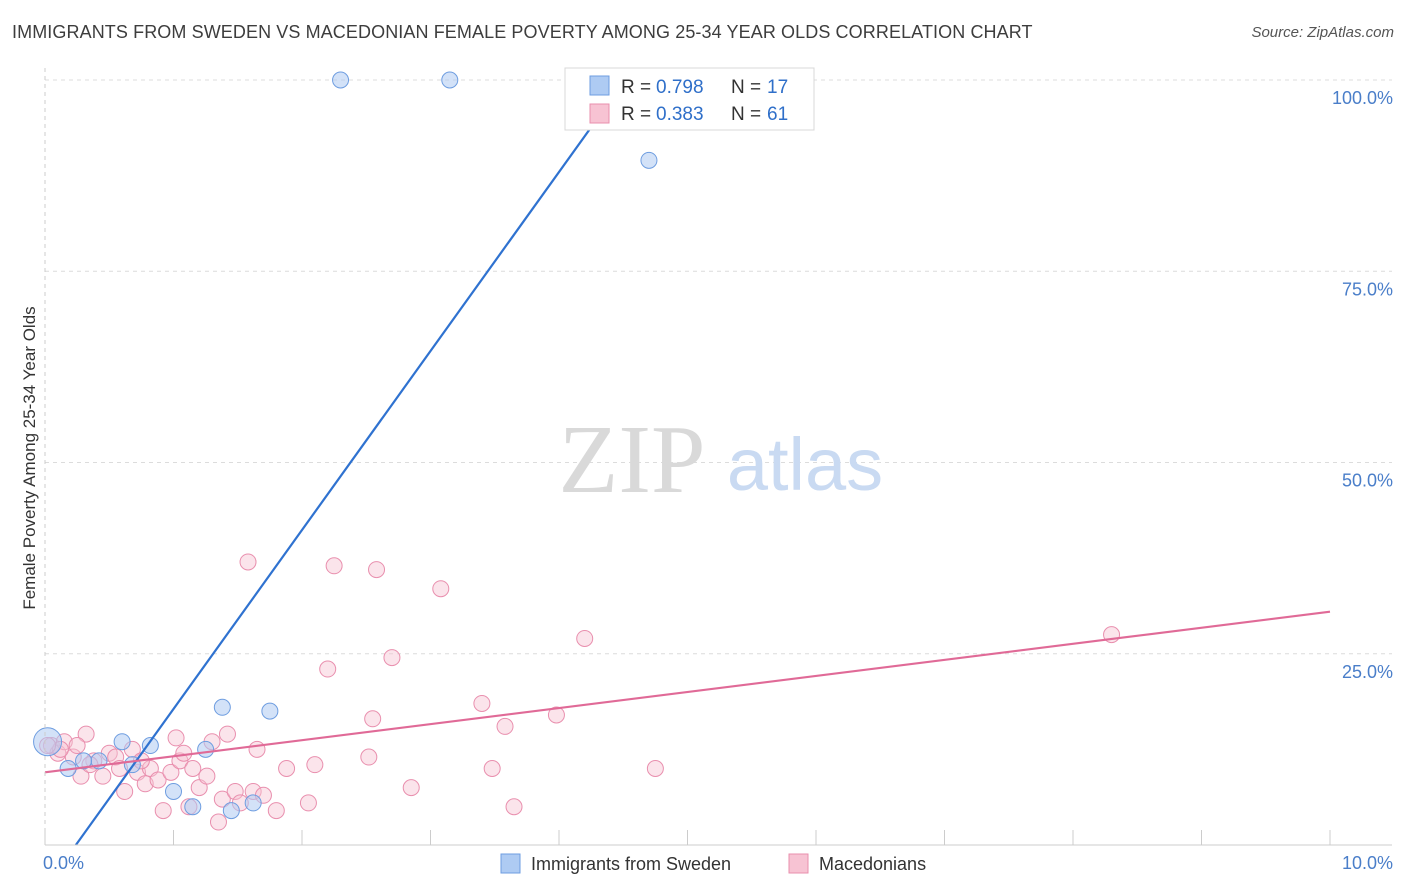  What do you see at coordinates (680, 87) in the screenshot?
I see `legend-r-value-sweden: 0.798` at bounding box center [680, 87].